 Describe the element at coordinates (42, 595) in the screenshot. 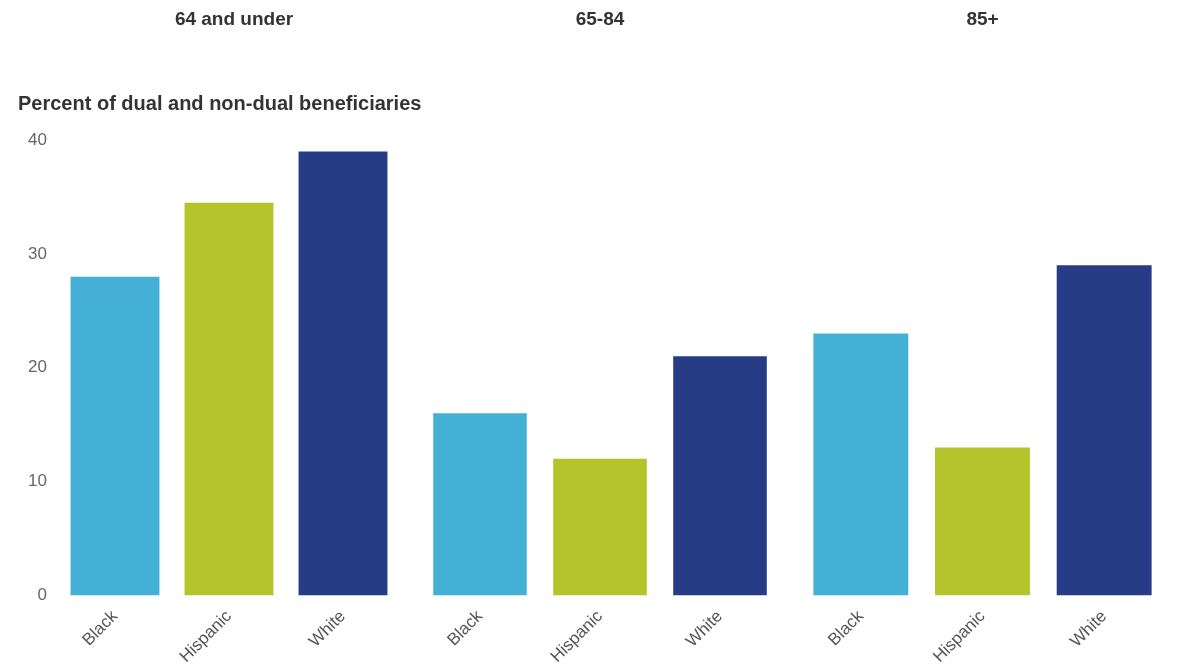

I see `y-tick-label: 0` at that location.